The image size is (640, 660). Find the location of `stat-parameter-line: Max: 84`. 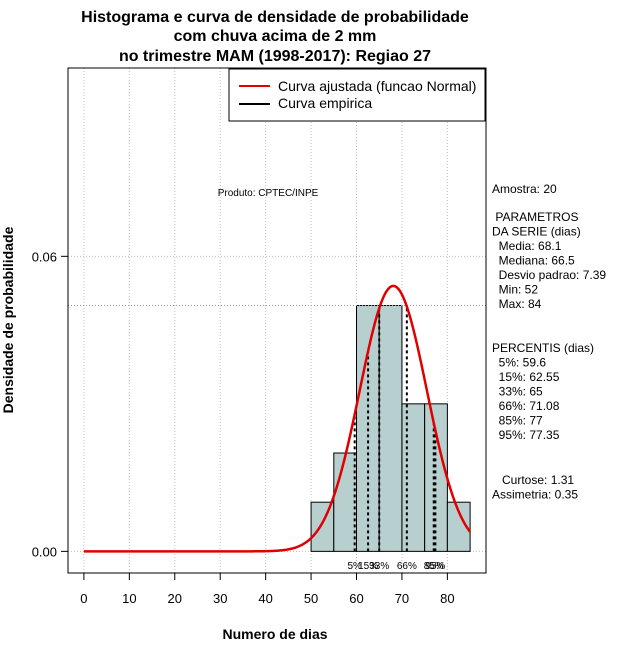

stat-parameter-line: Max: 84 is located at coordinates (517, 304).